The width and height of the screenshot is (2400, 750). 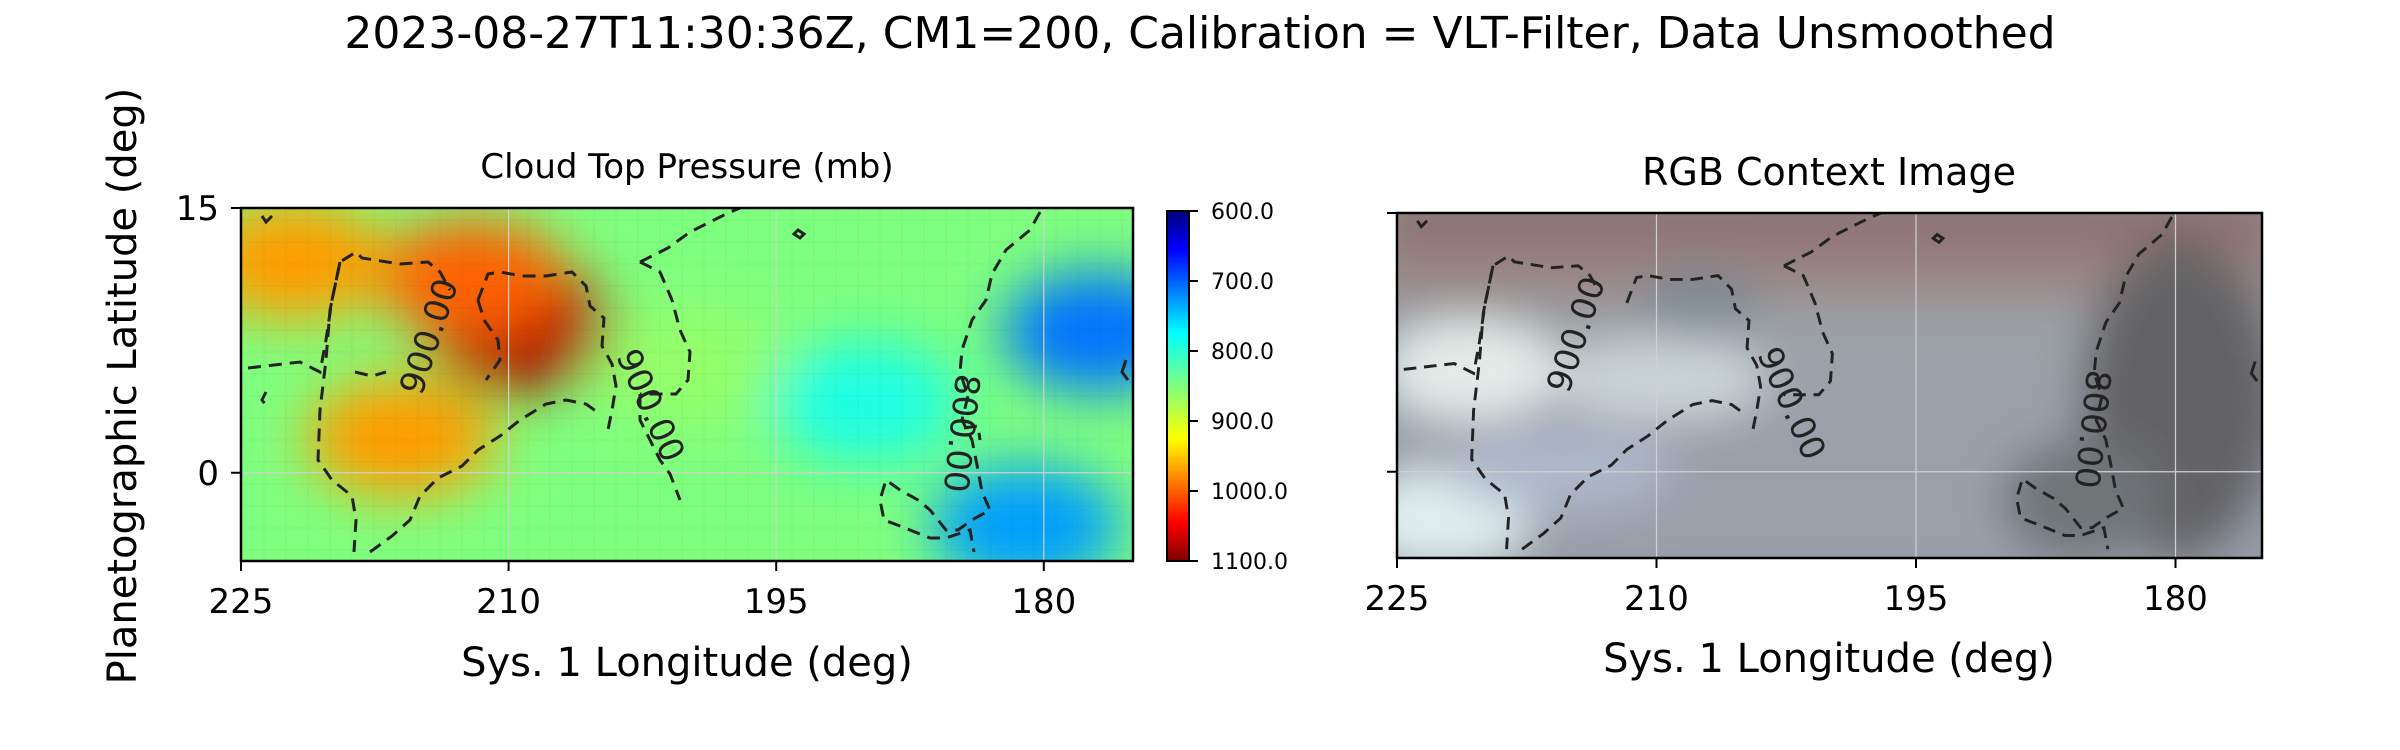 I want to click on pressure-map-xtick-label: 180, so click(x=1043, y=602).